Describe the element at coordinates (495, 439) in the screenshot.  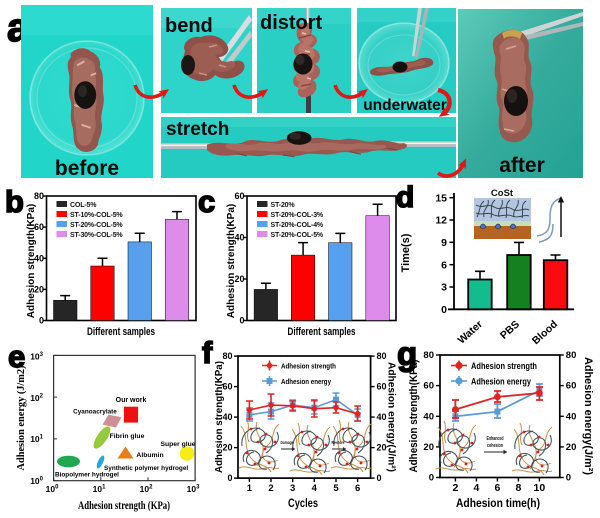
I see `svg-text: Enhanced` at that location.